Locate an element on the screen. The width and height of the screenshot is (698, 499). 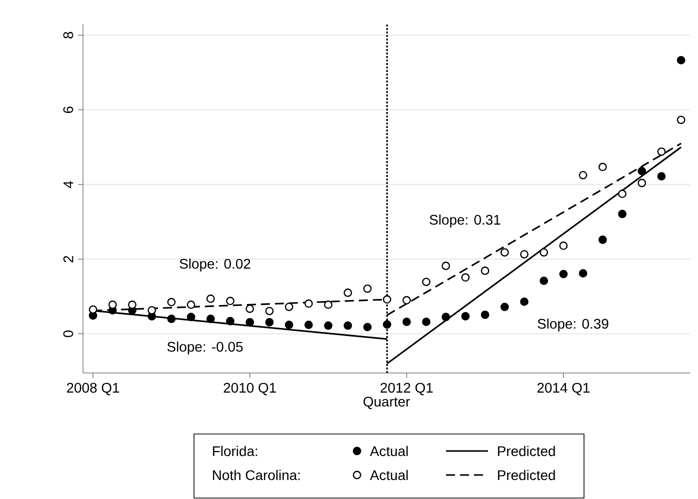
y-tick-label: 6 is located at coordinates (68, 110).